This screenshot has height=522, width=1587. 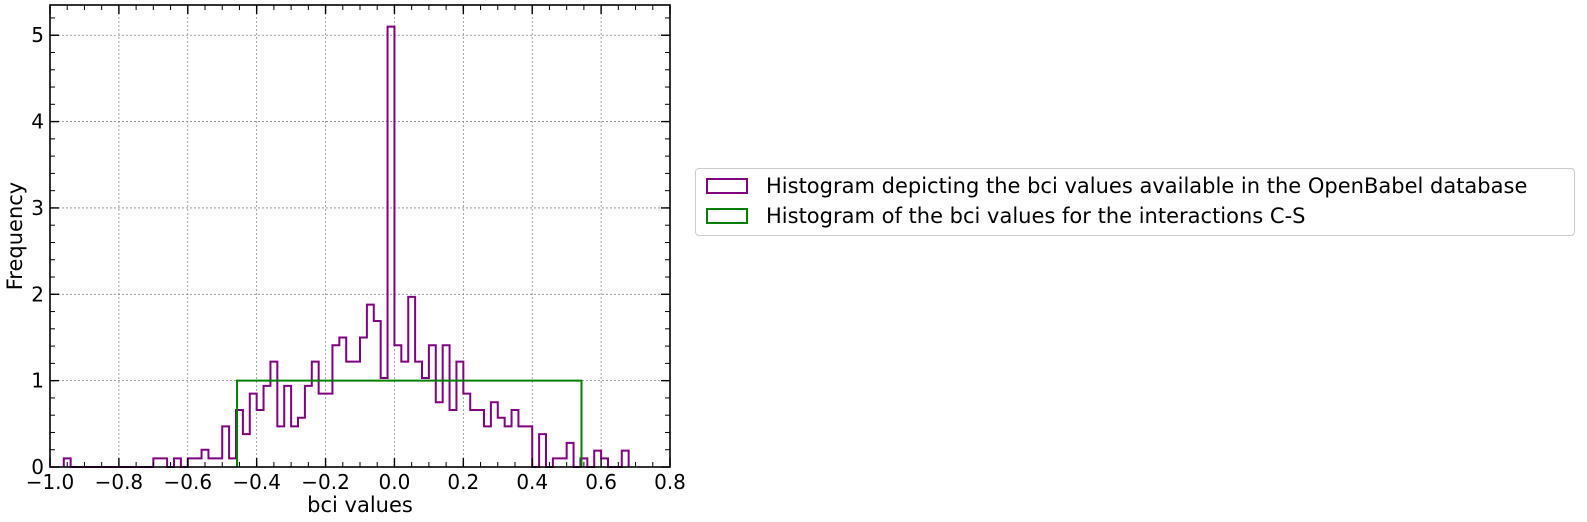 I want to click on x-tick-label: 0.8, so click(x=670, y=482).